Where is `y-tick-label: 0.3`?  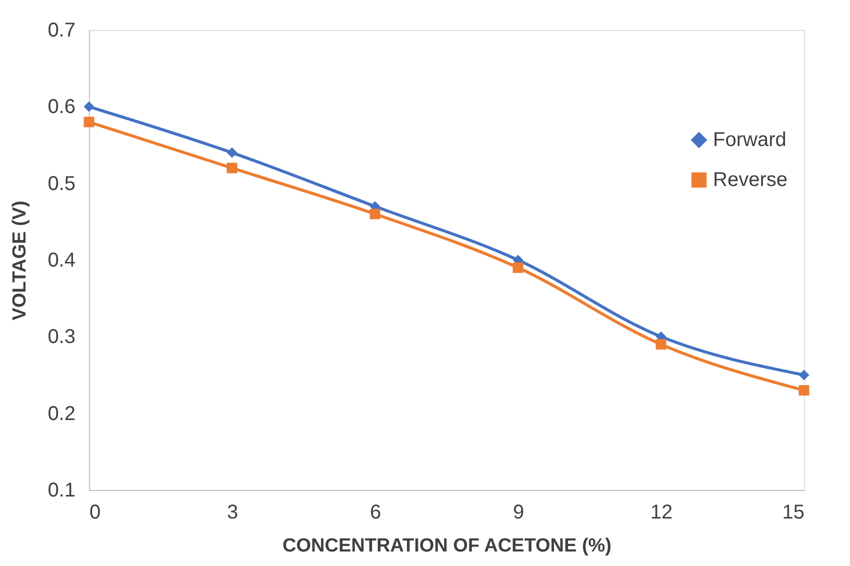 y-tick-label: 0.3 is located at coordinates (62, 337).